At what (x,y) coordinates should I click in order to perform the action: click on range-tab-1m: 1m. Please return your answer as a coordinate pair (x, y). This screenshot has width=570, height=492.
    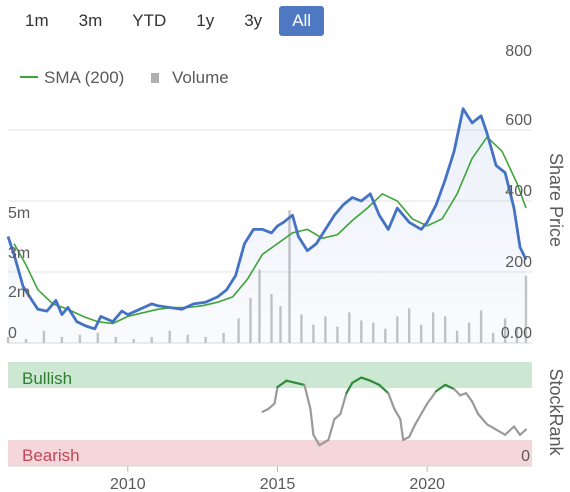
    Looking at the image, I should click on (37, 20).